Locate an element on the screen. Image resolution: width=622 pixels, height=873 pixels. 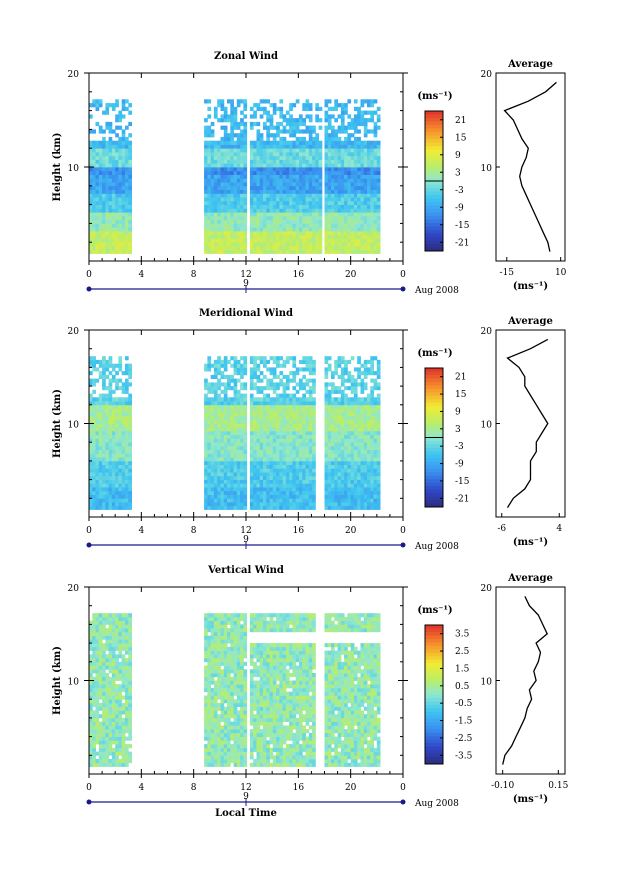
panel-title: Meridional Wind is located at coordinates (246, 313).